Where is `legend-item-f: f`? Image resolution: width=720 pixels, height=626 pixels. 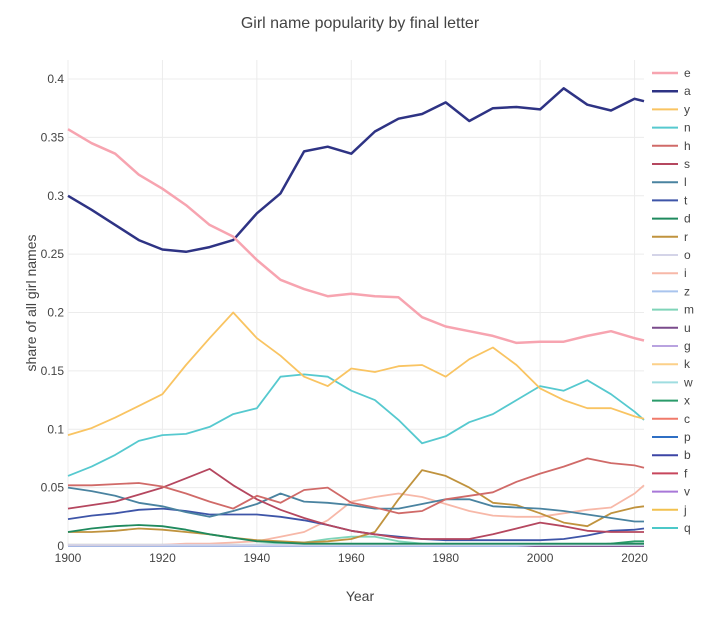
legend-item-f: f is located at coordinates (670, 473).